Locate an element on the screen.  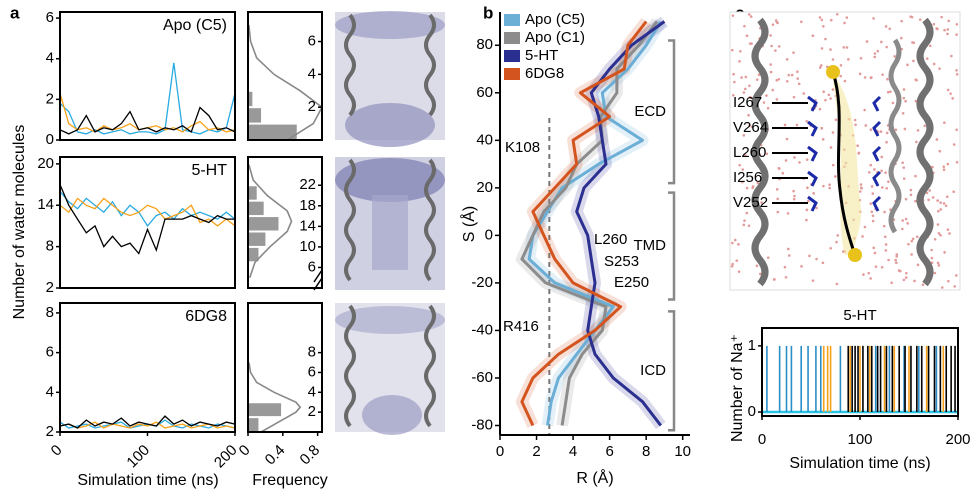
y-tick-label: 0 is located at coordinates (489, 234).